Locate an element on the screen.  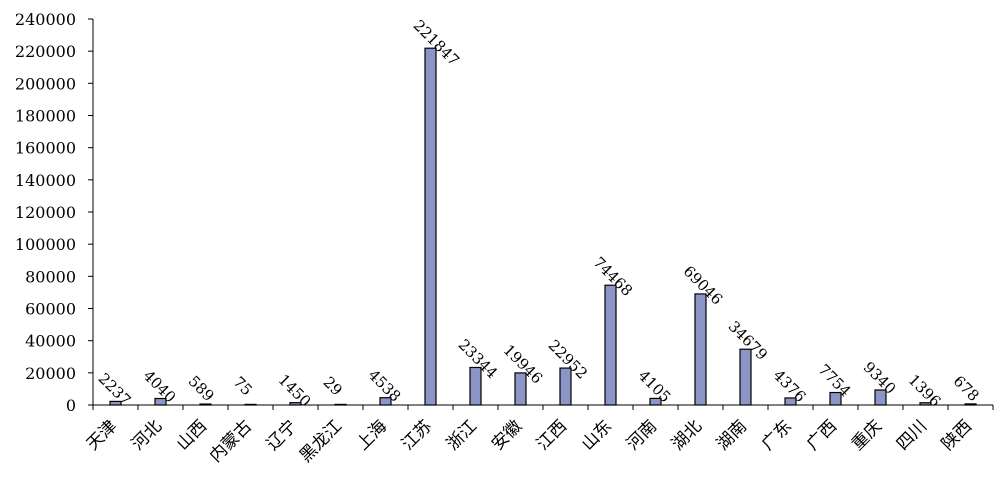
category-label: 重庆 is located at coordinates (867, 435).